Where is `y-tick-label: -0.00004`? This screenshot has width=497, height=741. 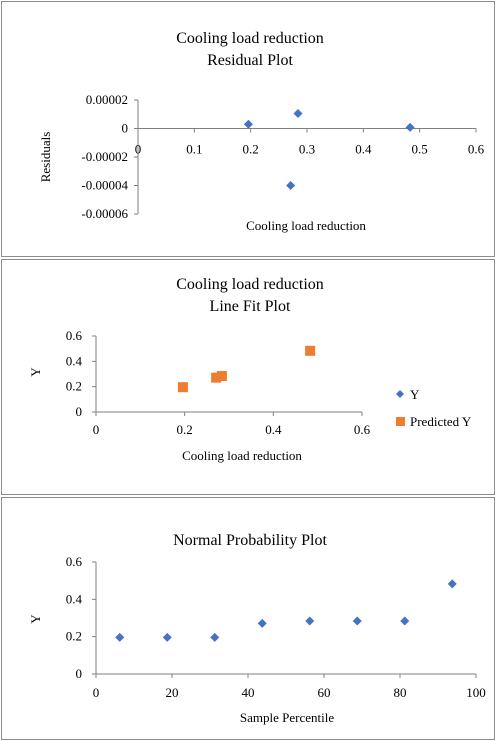
y-tick-label: -0.00004 is located at coordinates (104, 185).